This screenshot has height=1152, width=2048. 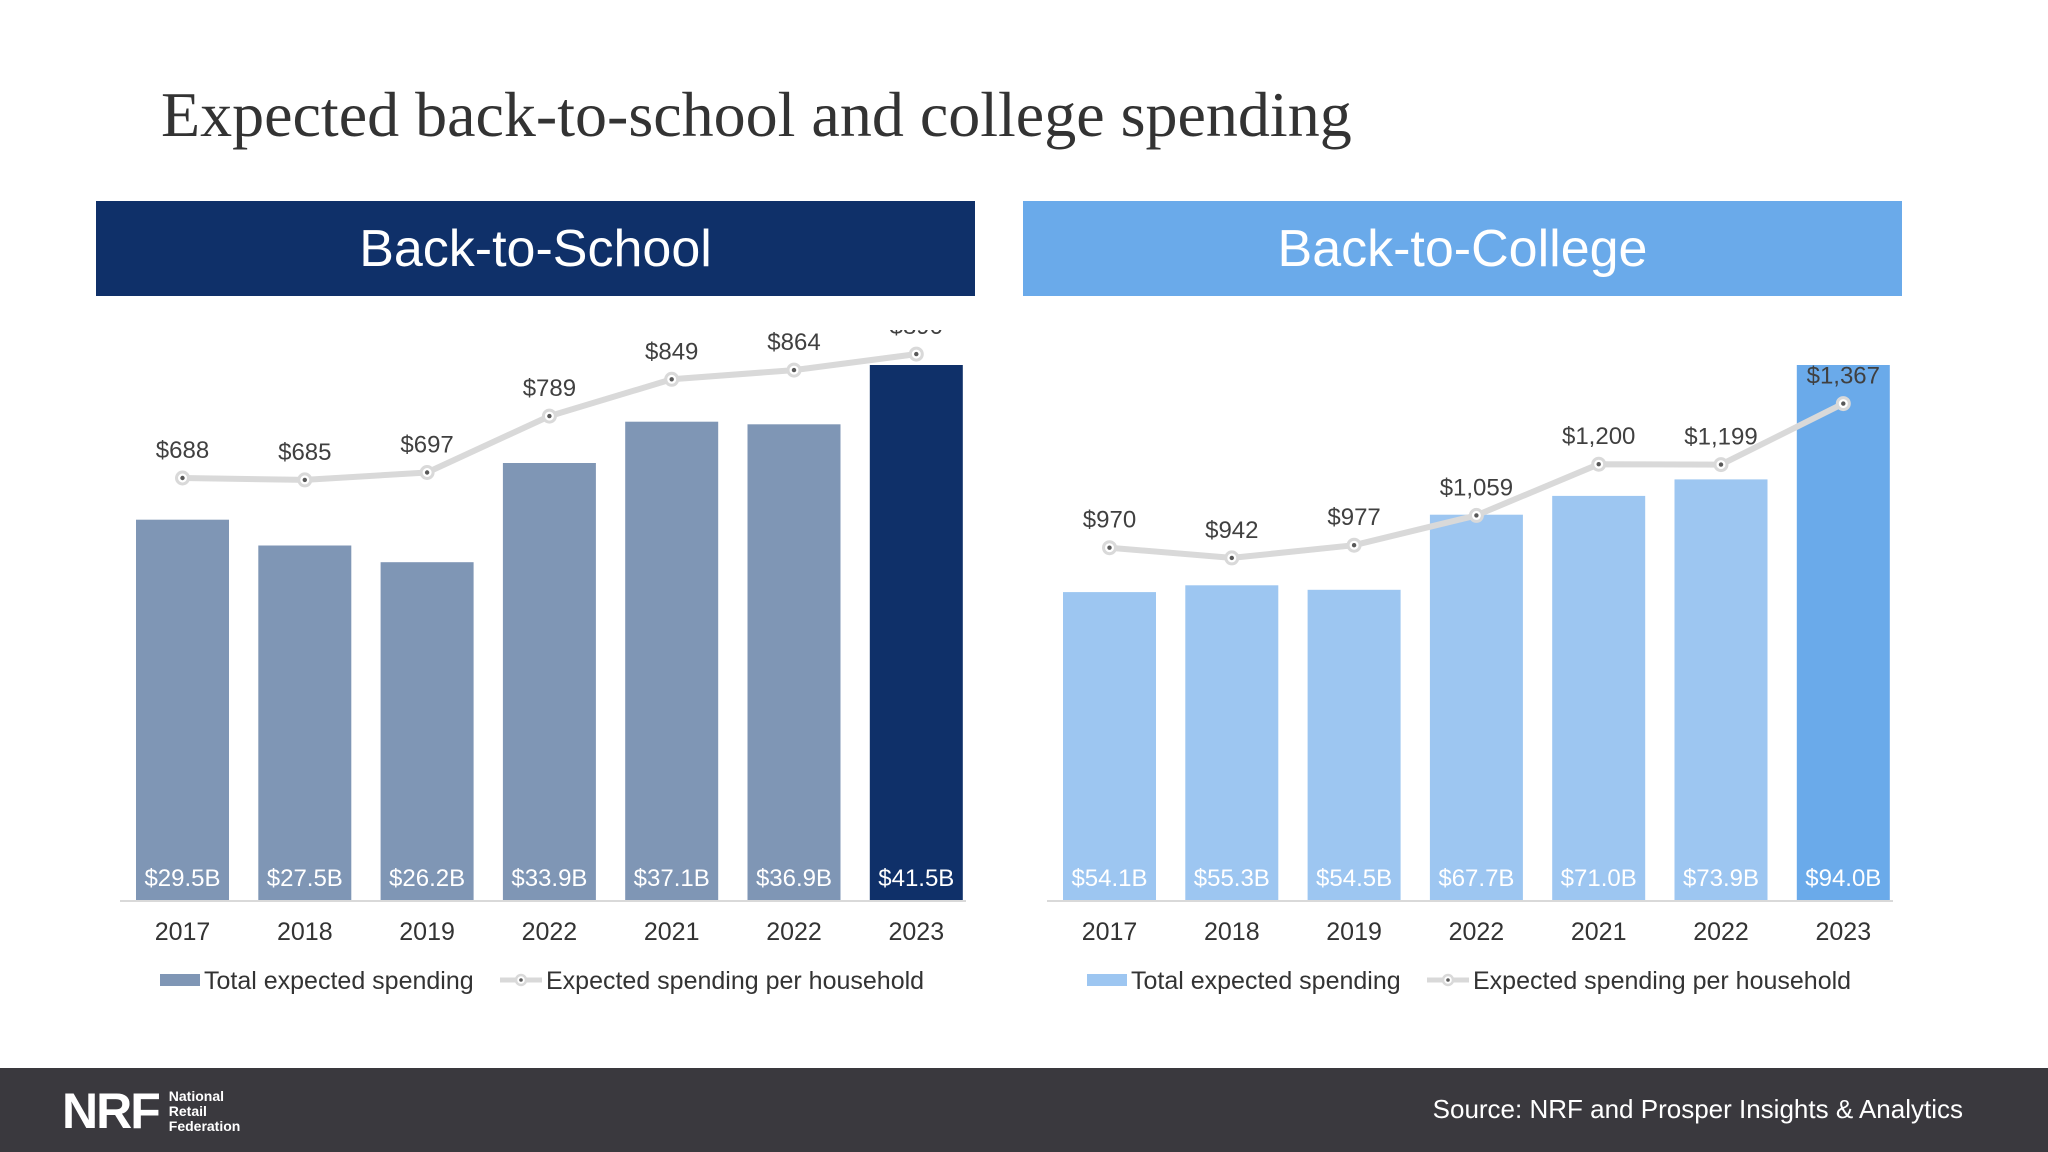 I want to click on college-legend-bar-swatch, so click(x=1107, y=980).